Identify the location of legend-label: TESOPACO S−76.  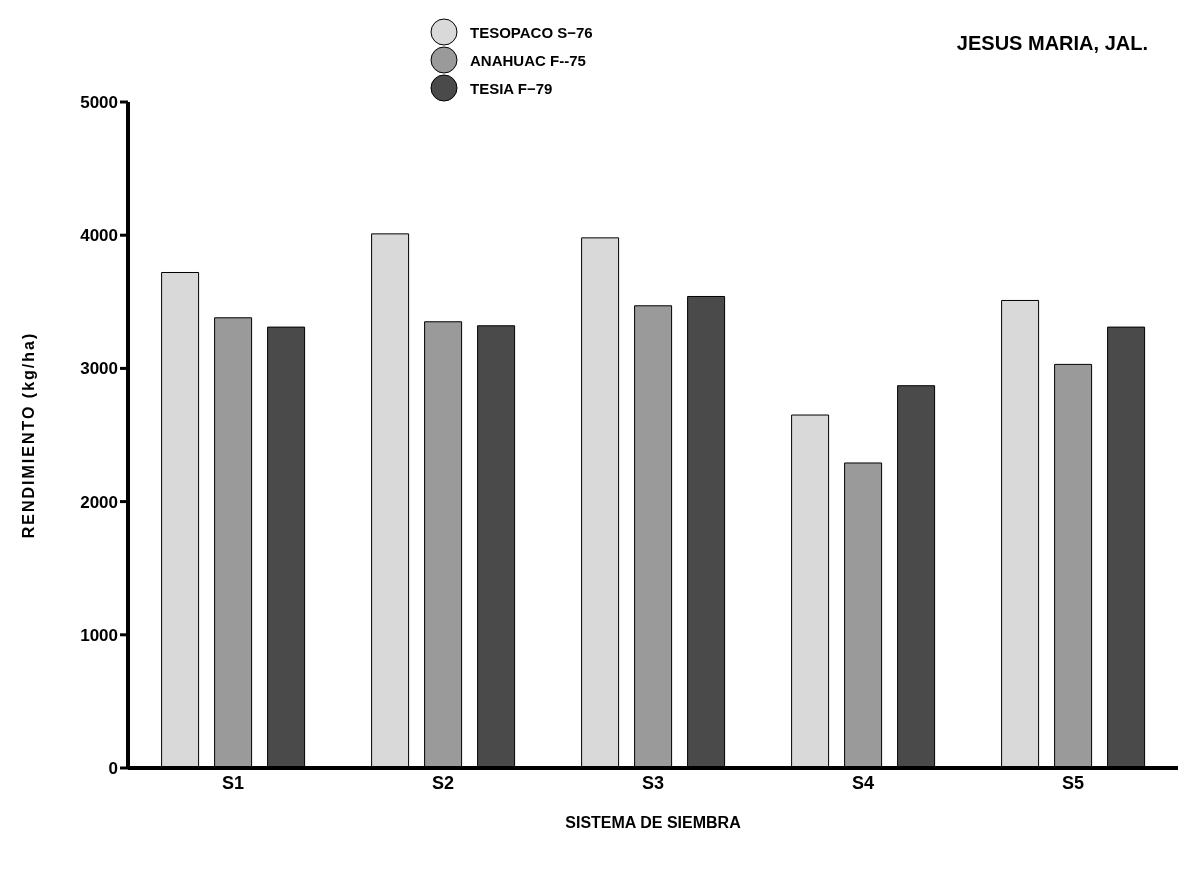
(531, 32).